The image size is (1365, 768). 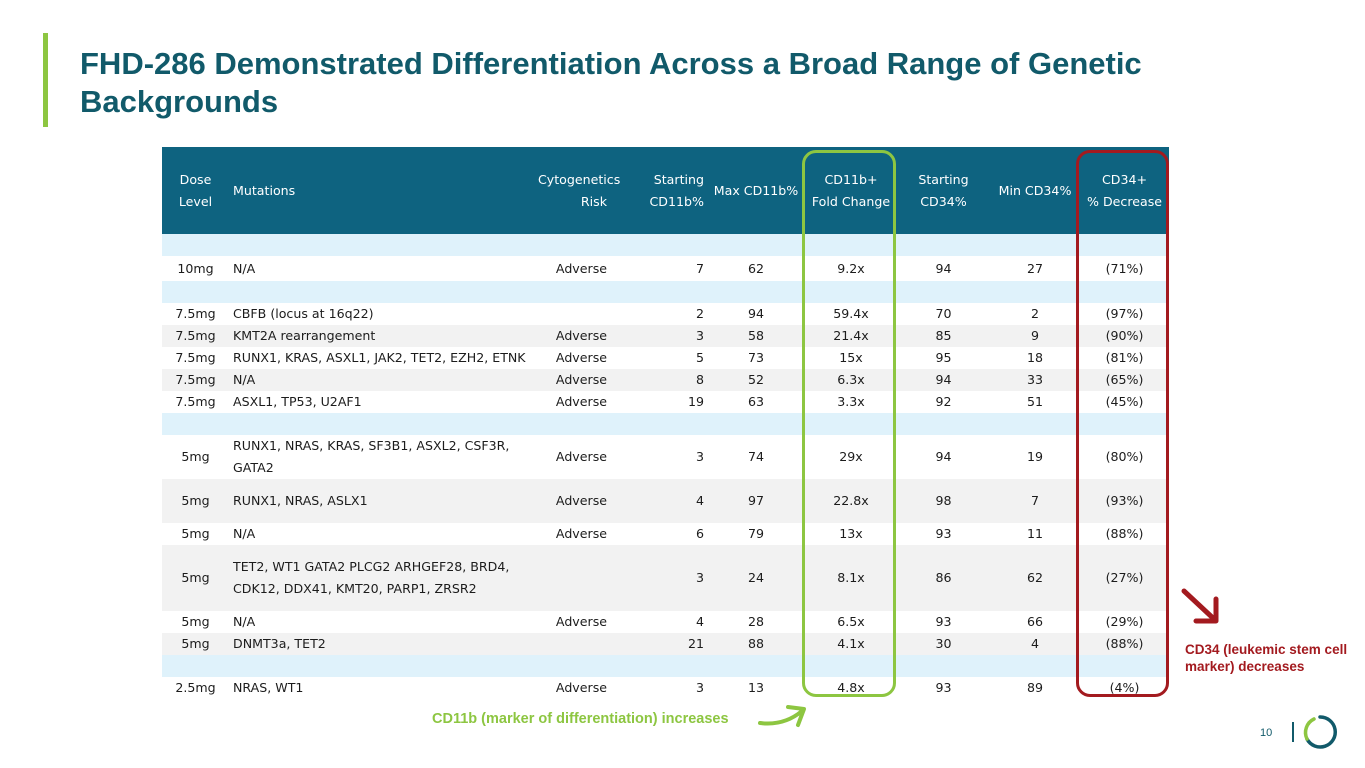 What do you see at coordinates (943, 578) in the screenshot?
I see `cell-starting-cd34: 86` at bounding box center [943, 578].